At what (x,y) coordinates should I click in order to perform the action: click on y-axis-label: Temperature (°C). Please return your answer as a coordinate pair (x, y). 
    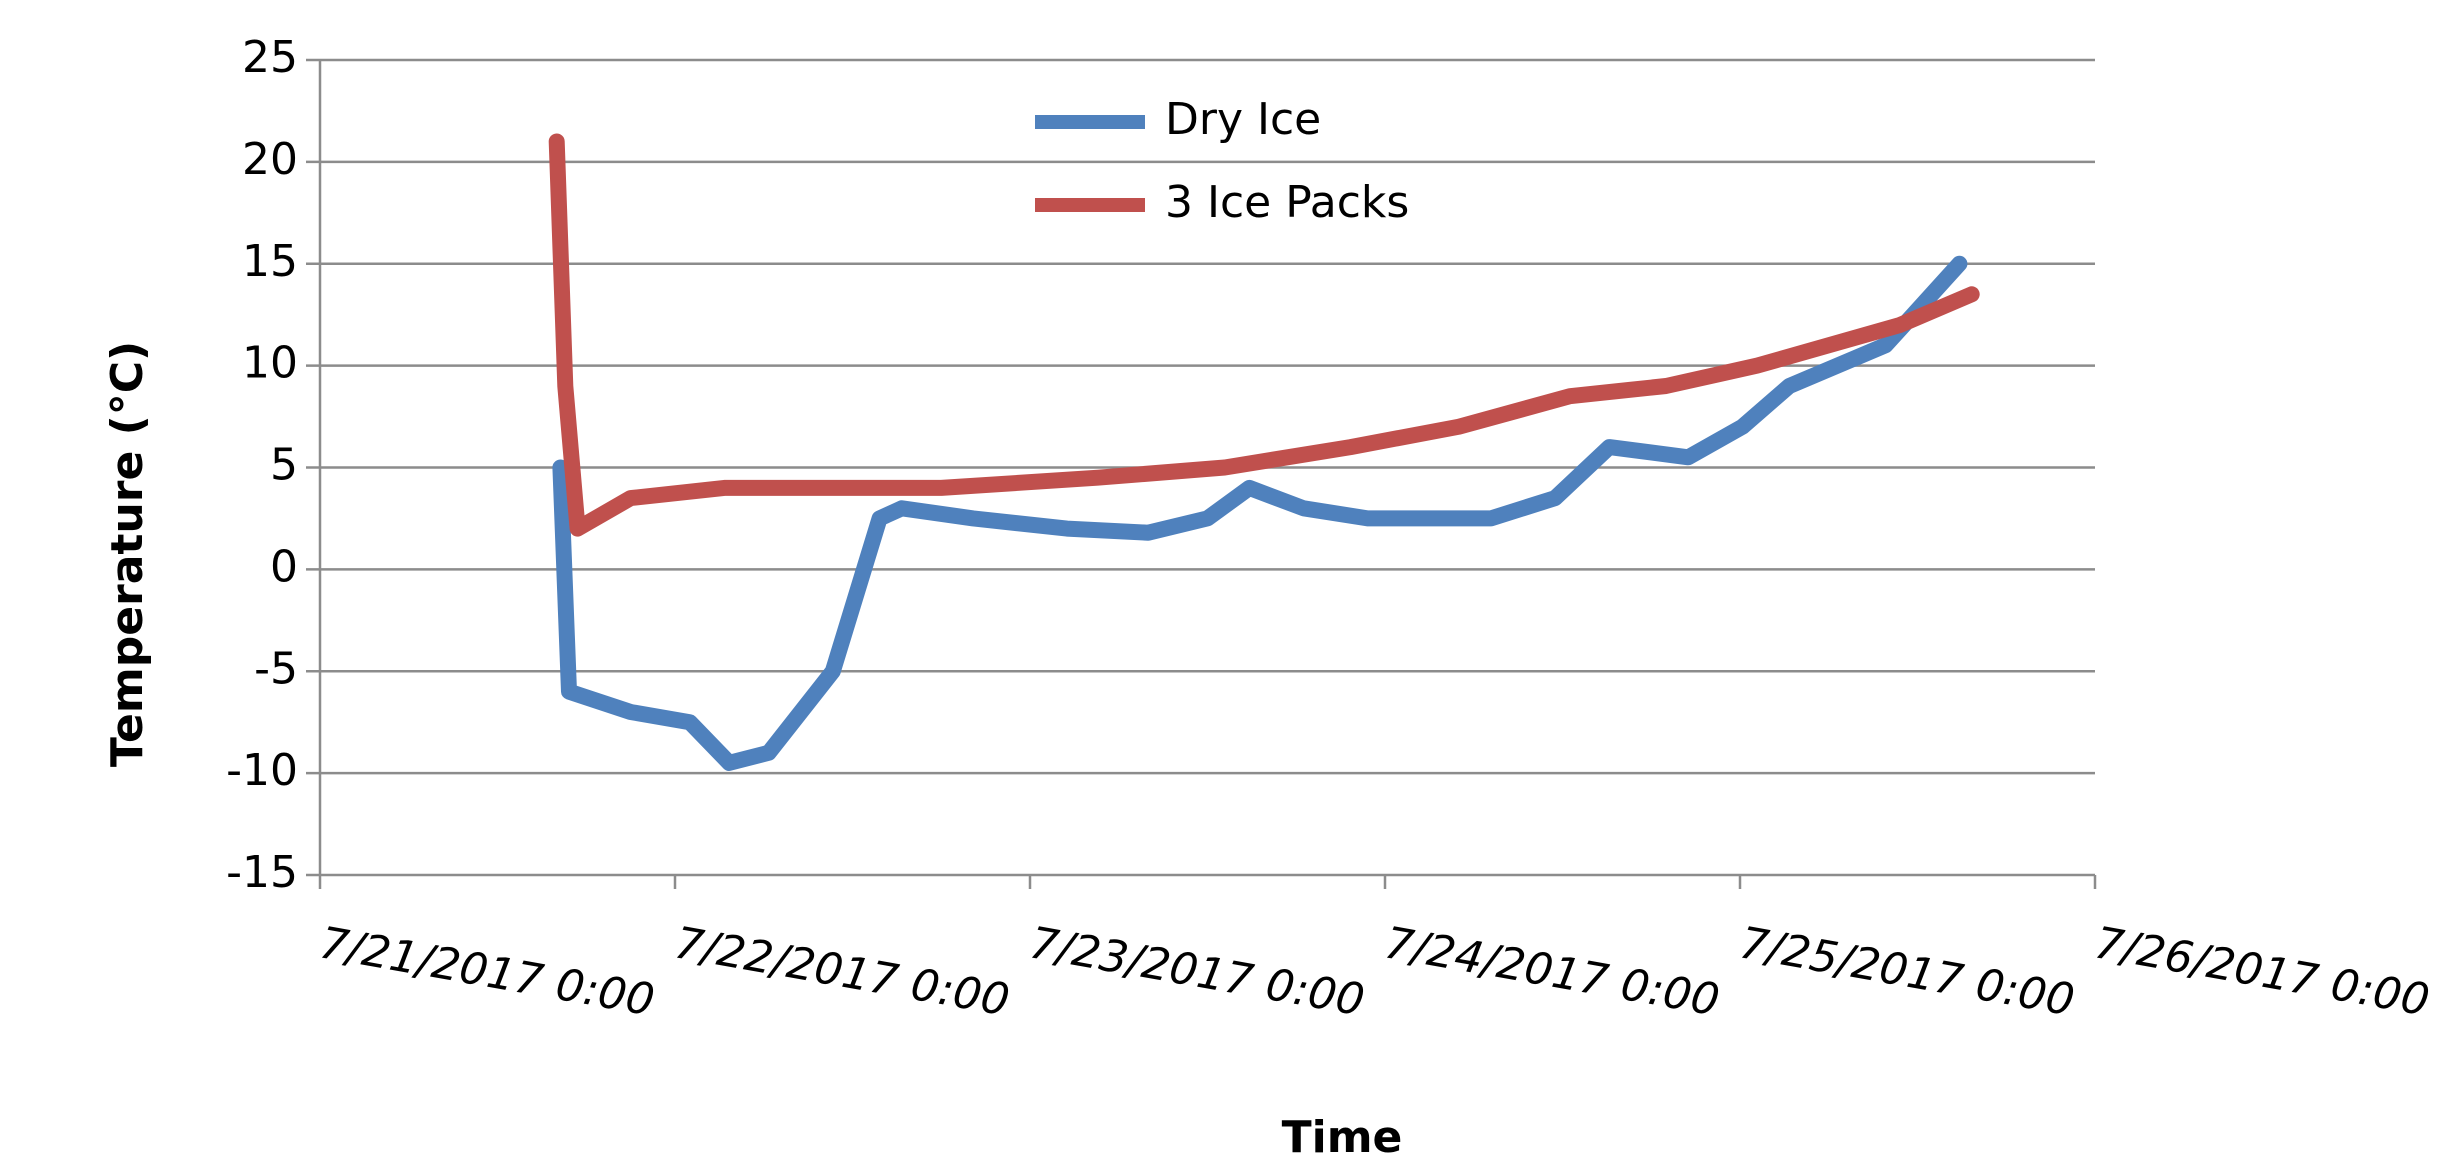
    Looking at the image, I should click on (127, 554).